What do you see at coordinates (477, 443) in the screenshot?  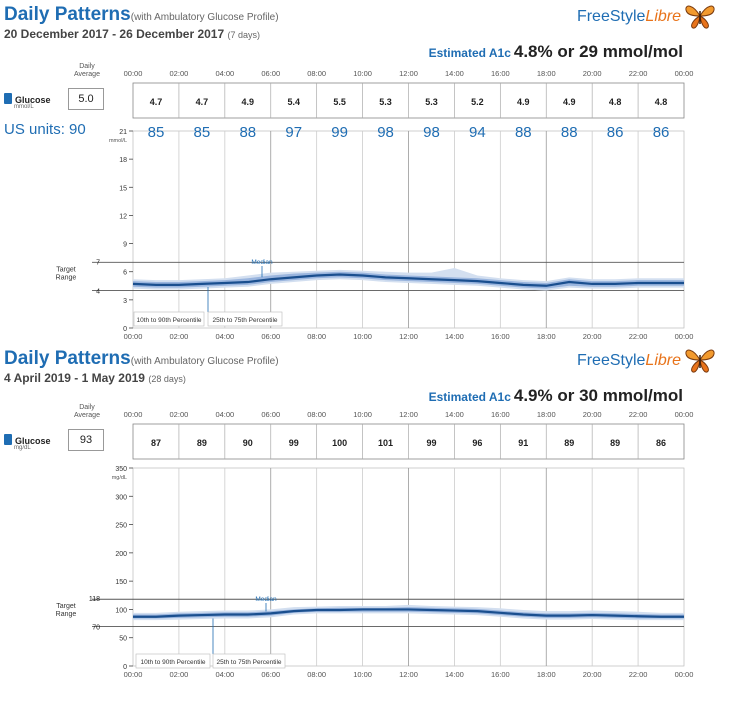 I see `bin-average-label: 96` at bounding box center [477, 443].